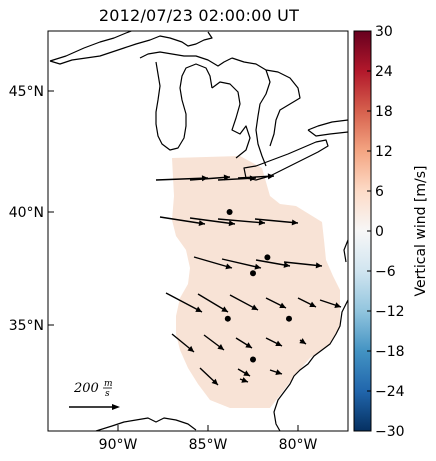 The height and width of the screenshot is (461, 436). I want to click on lat-label-40: 40°N, so click(26, 213).